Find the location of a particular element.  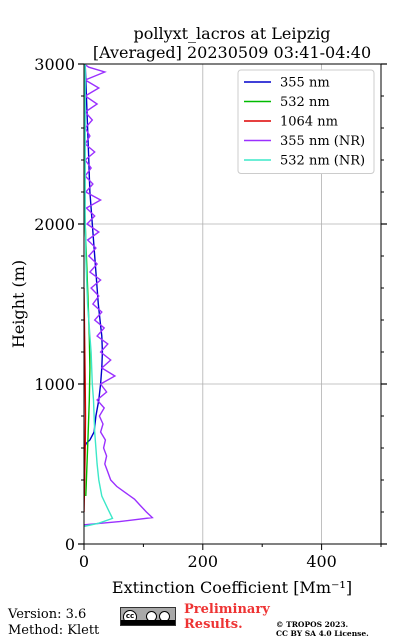

legend-label: 355 nm is located at coordinates (305, 83).